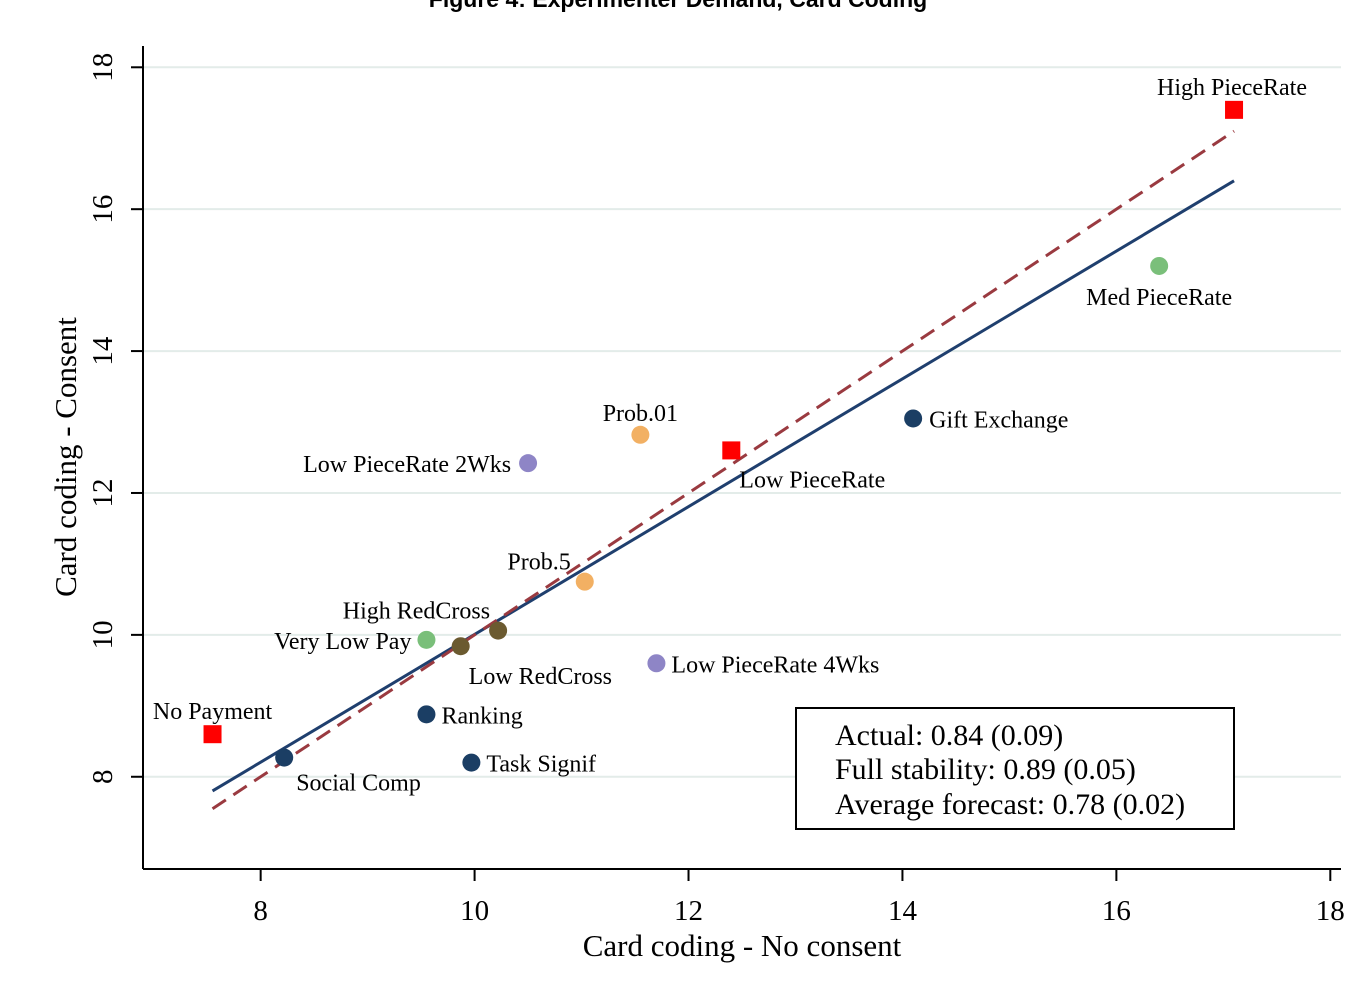 The width and height of the screenshot is (1356, 996). Describe the element at coordinates (541, 765) in the screenshot. I see `label-task-signif: Task Signif` at that location.